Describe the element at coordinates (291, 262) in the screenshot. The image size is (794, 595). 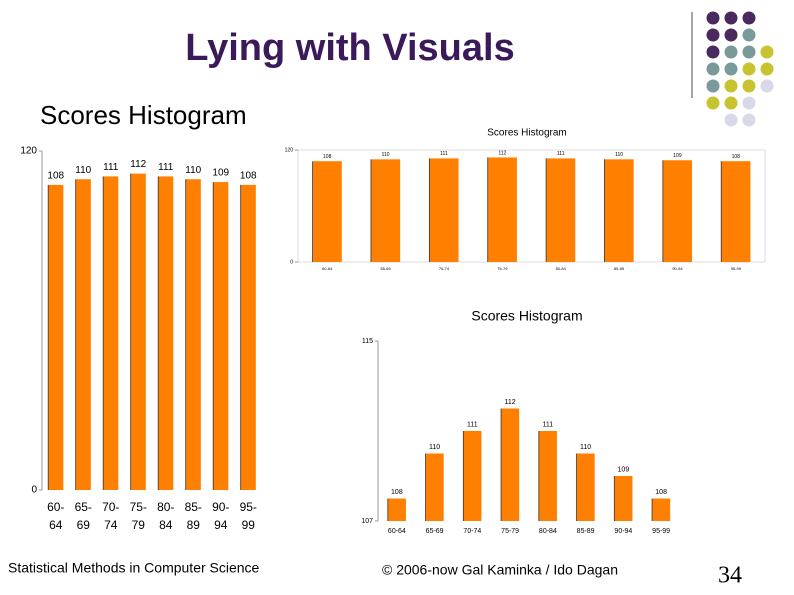
I see `y-tick-label: 0` at that location.